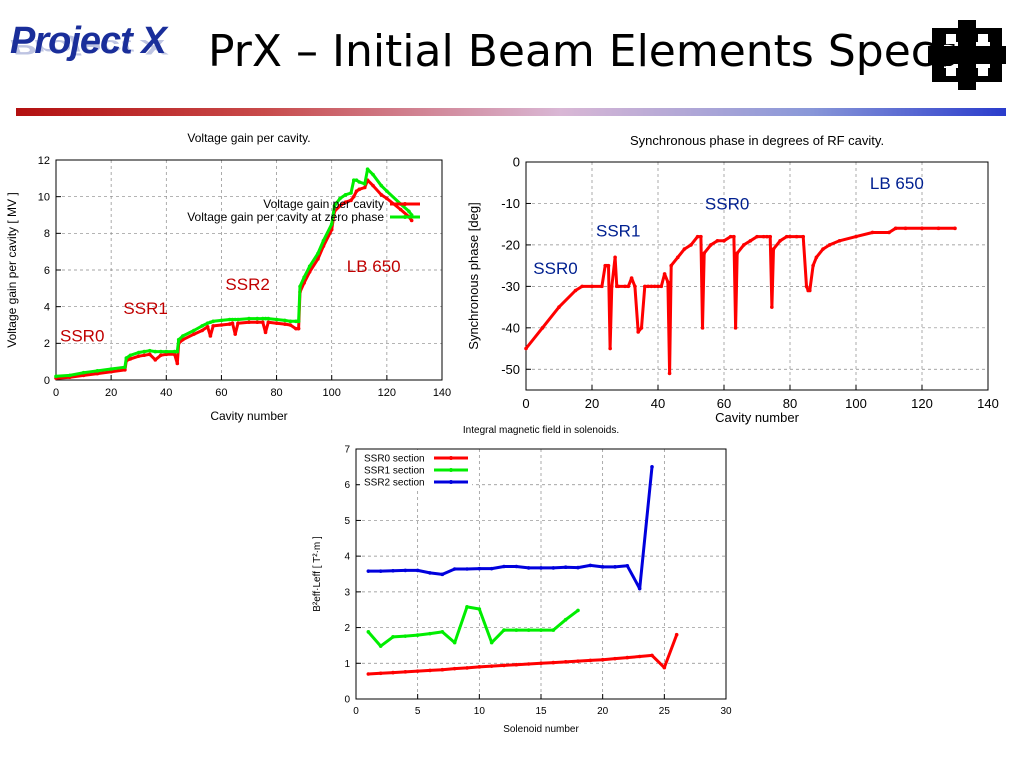 The width and height of the screenshot is (1024, 768). I want to click on logo-text: Project X, so click(88, 41).